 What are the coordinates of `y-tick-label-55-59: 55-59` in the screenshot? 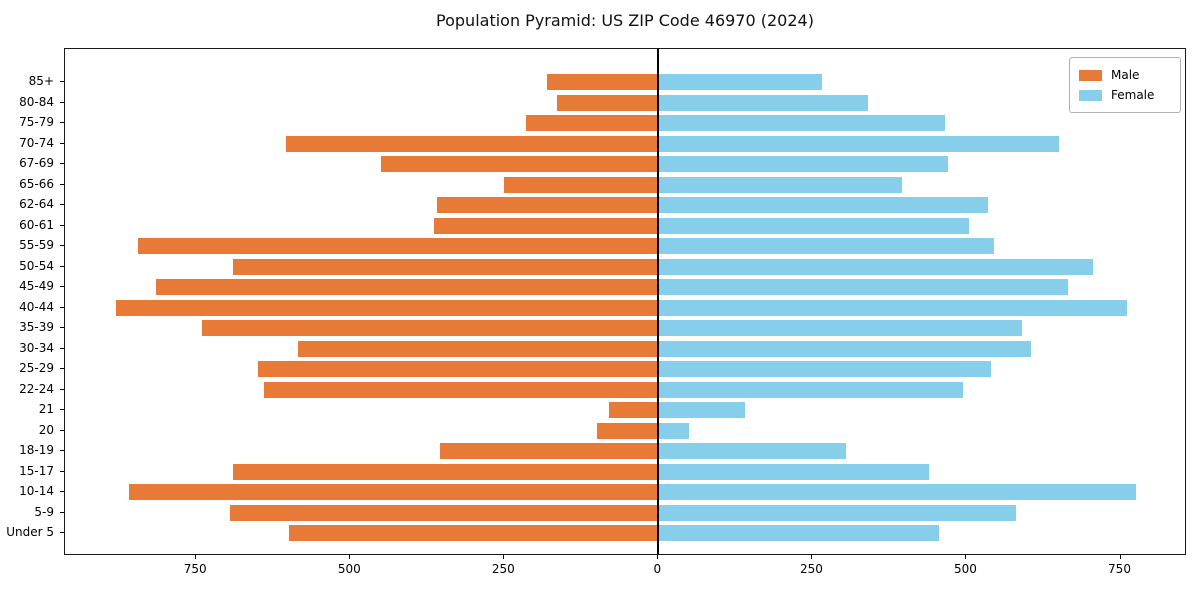 It's located at (36, 245).